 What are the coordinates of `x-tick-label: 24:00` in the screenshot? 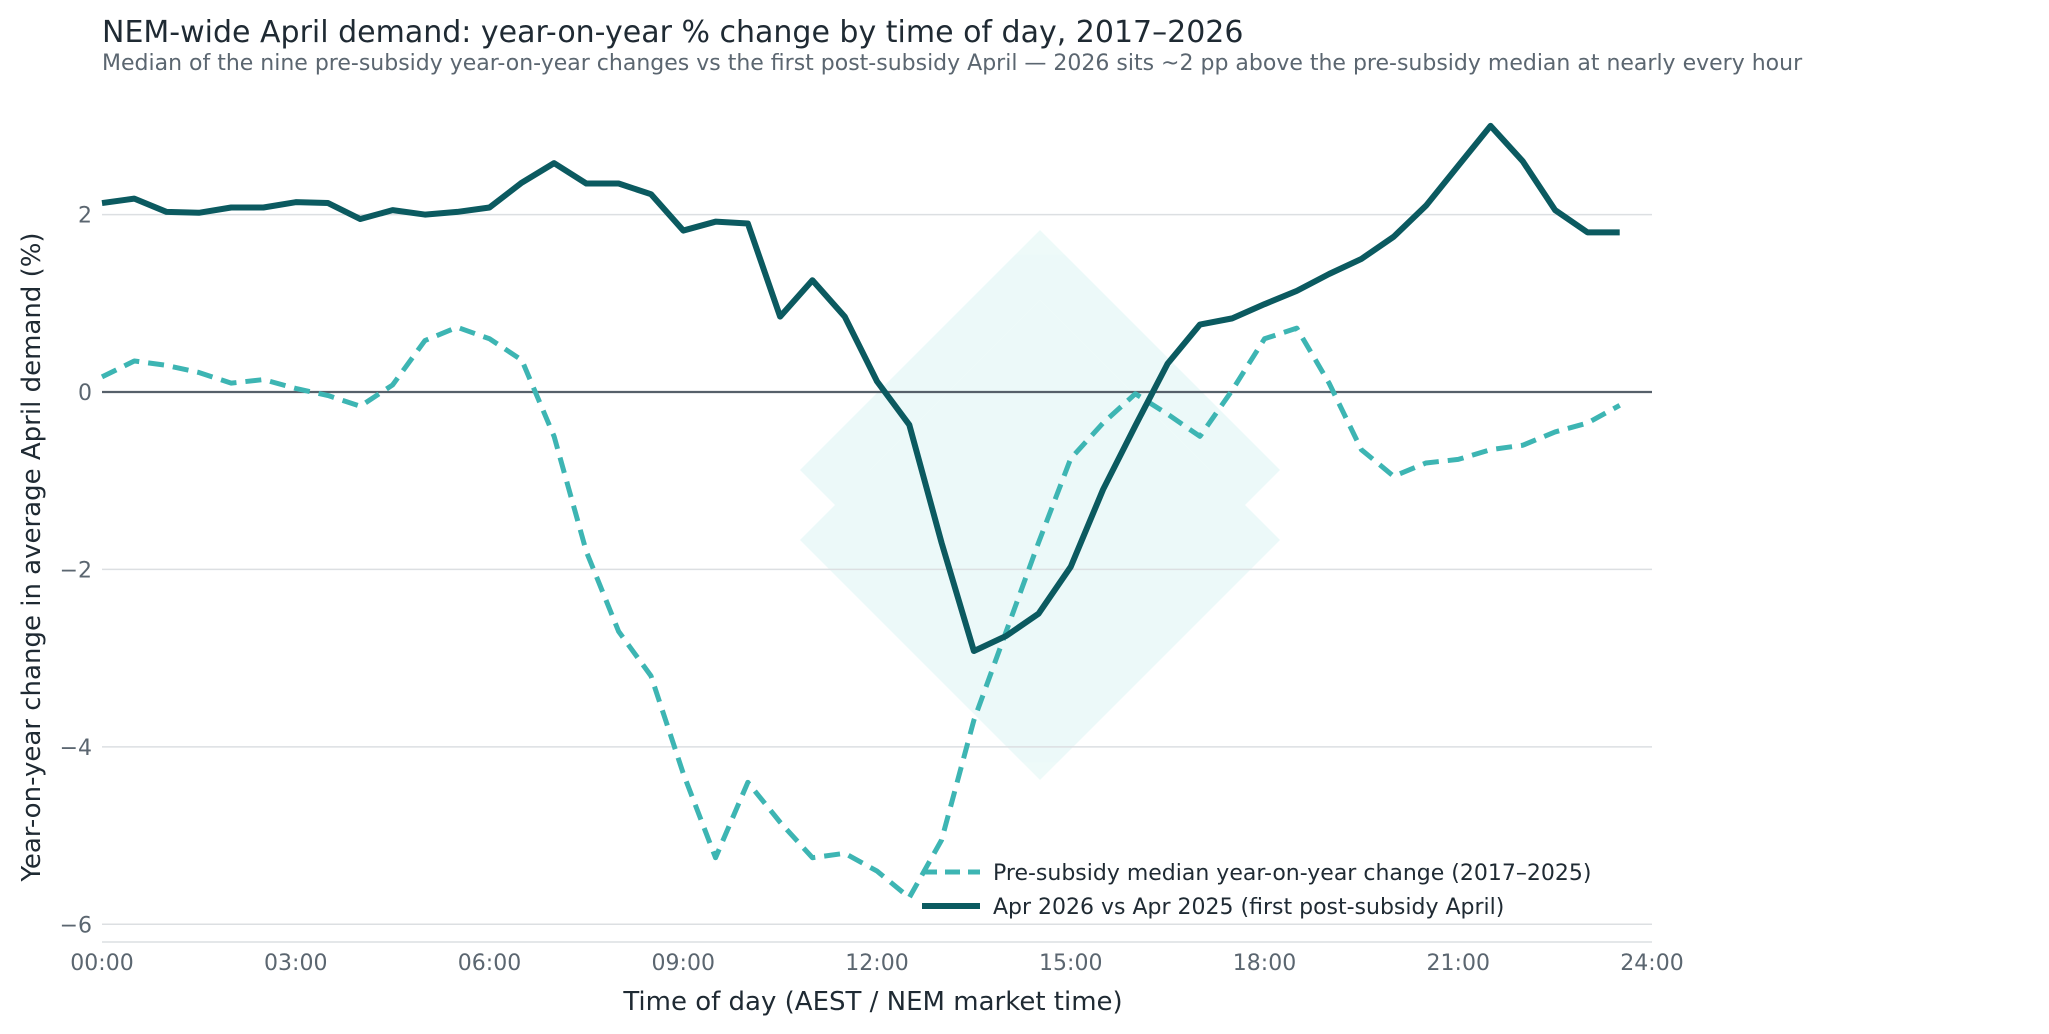 It's located at (1651, 963).